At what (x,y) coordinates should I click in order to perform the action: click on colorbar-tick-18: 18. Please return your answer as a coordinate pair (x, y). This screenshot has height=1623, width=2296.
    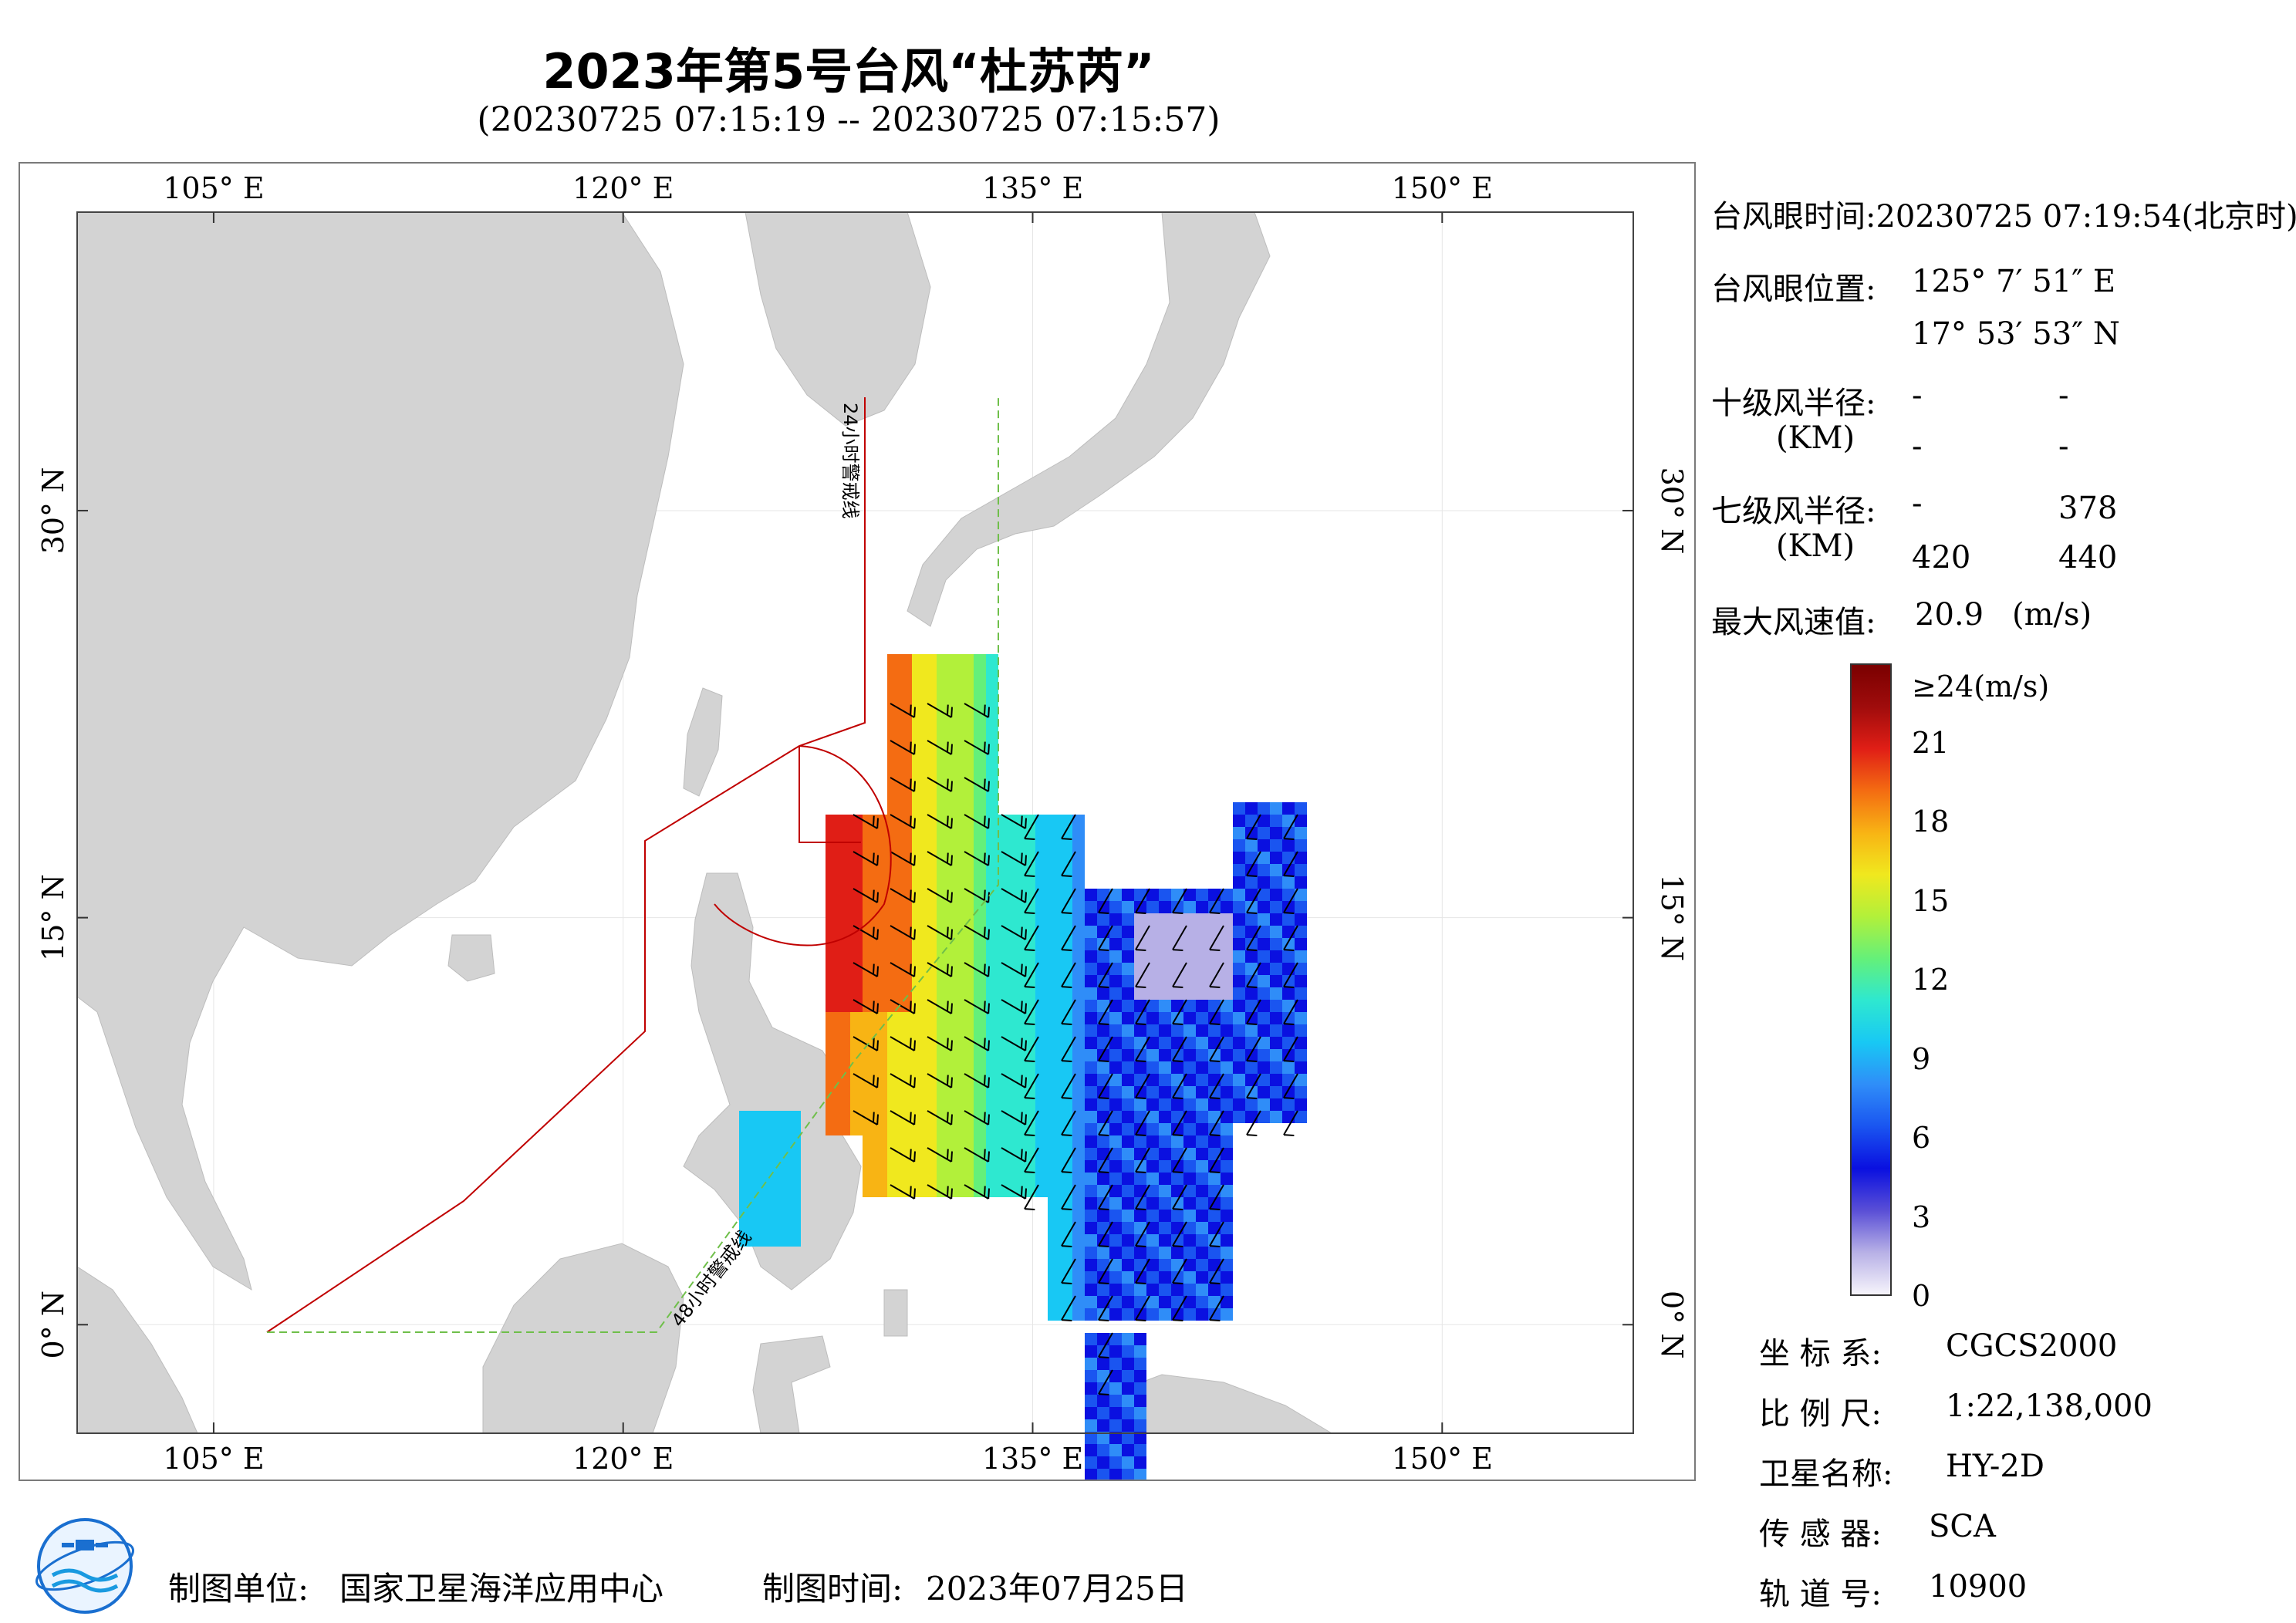
    Looking at the image, I should click on (1931, 821).